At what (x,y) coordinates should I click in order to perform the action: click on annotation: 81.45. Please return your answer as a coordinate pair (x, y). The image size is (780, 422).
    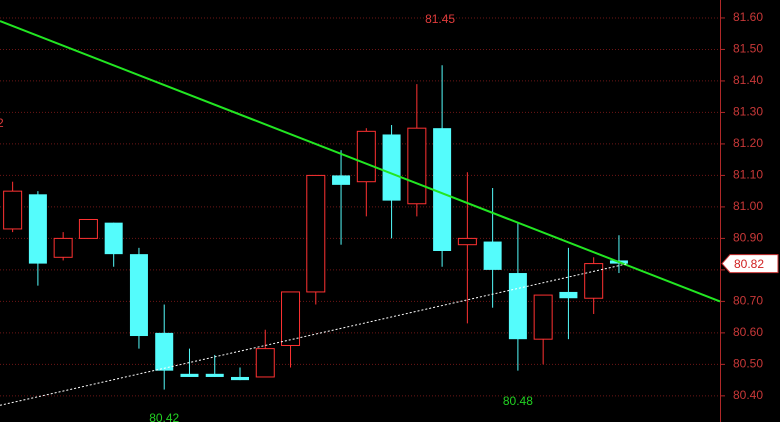
    Looking at the image, I should click on (440, 19).